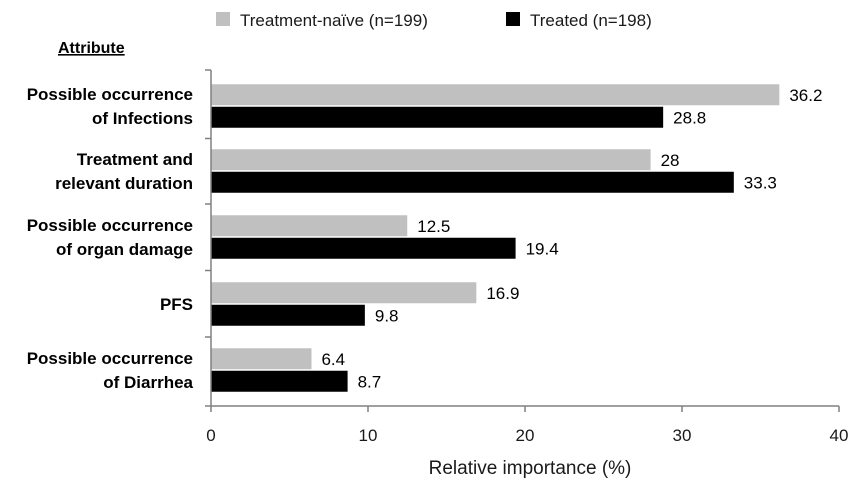  I want to click on category-label: relevant duration, so click(124, 183).